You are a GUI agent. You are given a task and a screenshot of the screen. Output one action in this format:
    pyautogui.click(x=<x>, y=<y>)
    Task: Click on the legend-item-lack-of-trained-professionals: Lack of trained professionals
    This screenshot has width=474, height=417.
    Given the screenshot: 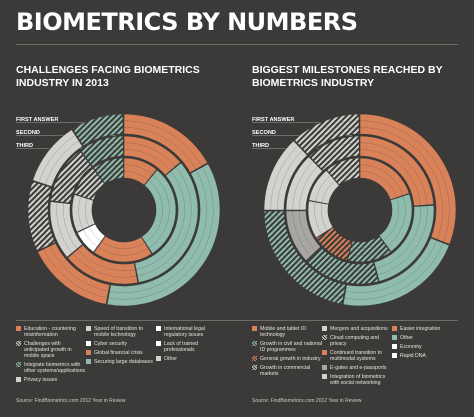 What is the action you would take?
    pyautogui.click(x=191, y=347)
    